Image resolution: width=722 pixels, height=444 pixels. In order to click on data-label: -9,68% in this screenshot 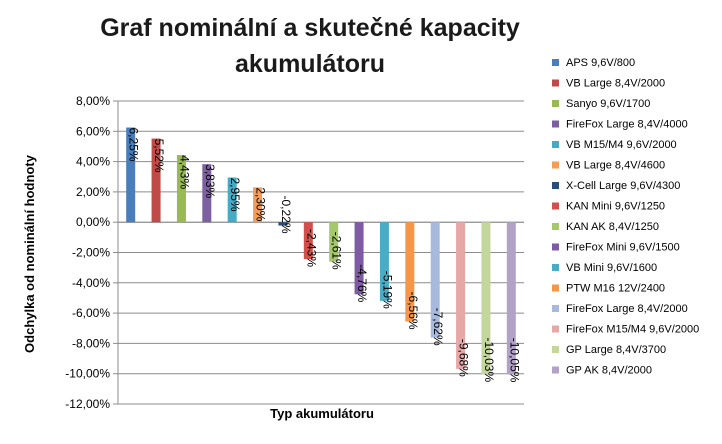, I will do `click(464, 358)`.